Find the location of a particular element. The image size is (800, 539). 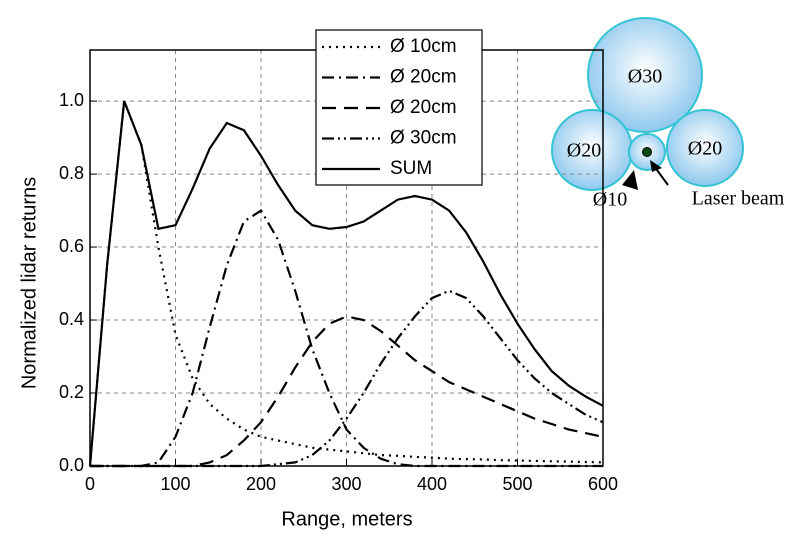

legend-box is located at coordinates (399, 107).